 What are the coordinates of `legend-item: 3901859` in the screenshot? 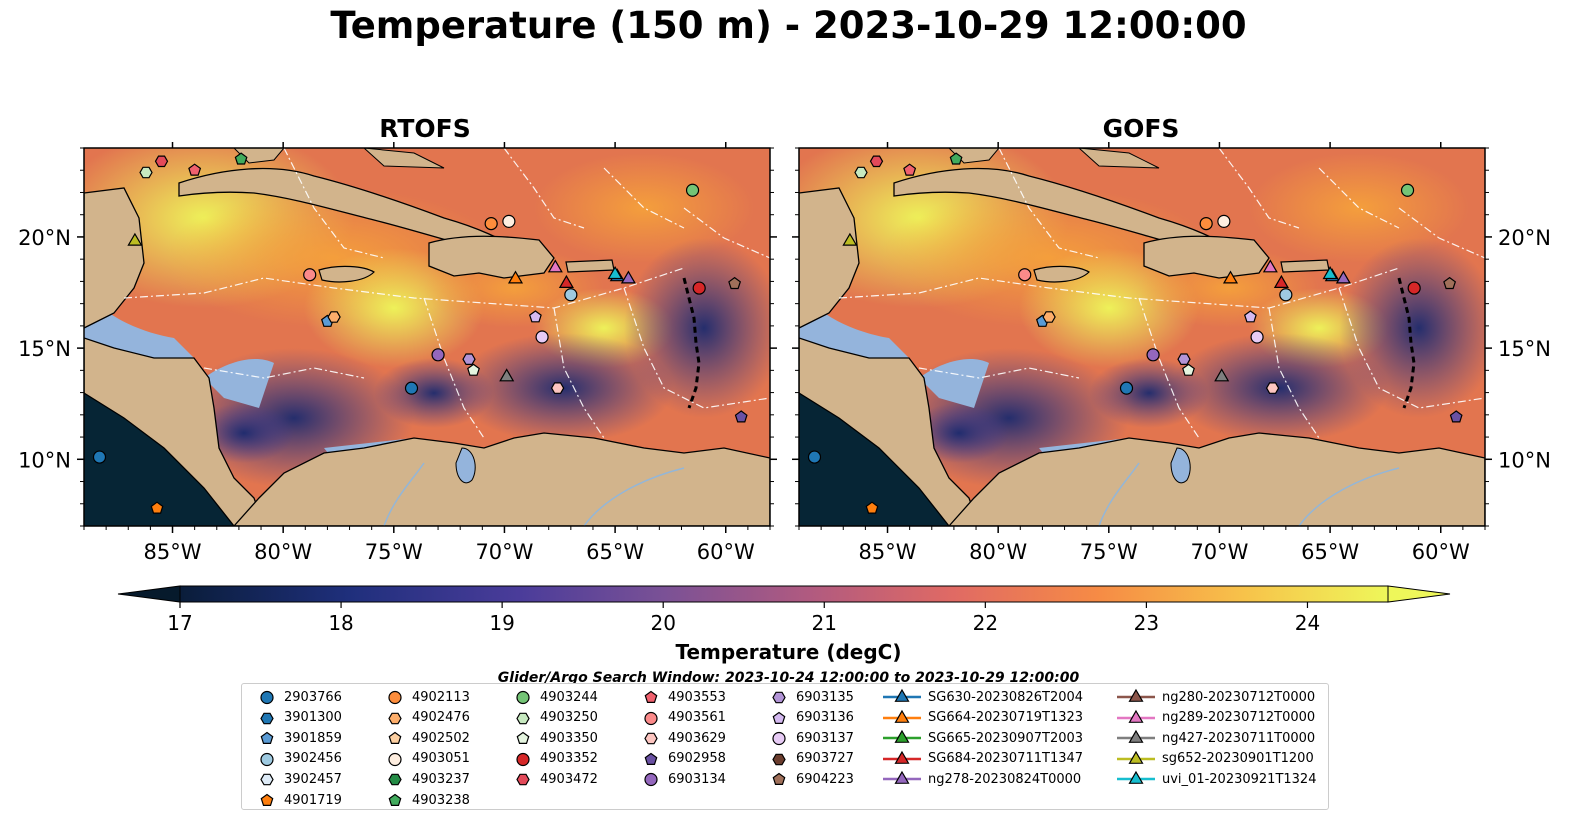 It's located at (299, 738).